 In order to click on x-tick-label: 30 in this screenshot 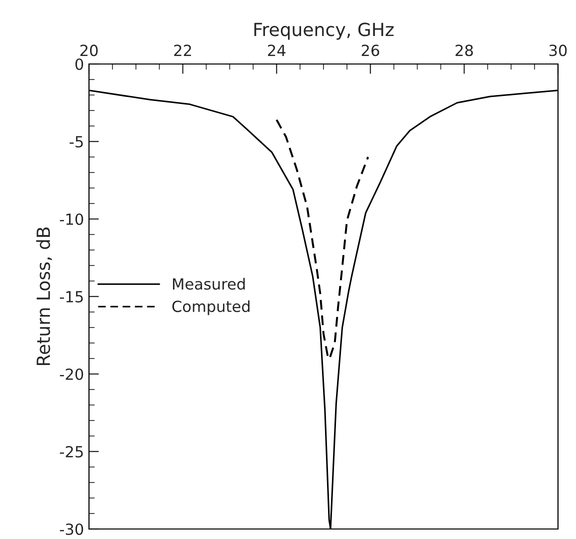, I will do `click(558, 50)`.